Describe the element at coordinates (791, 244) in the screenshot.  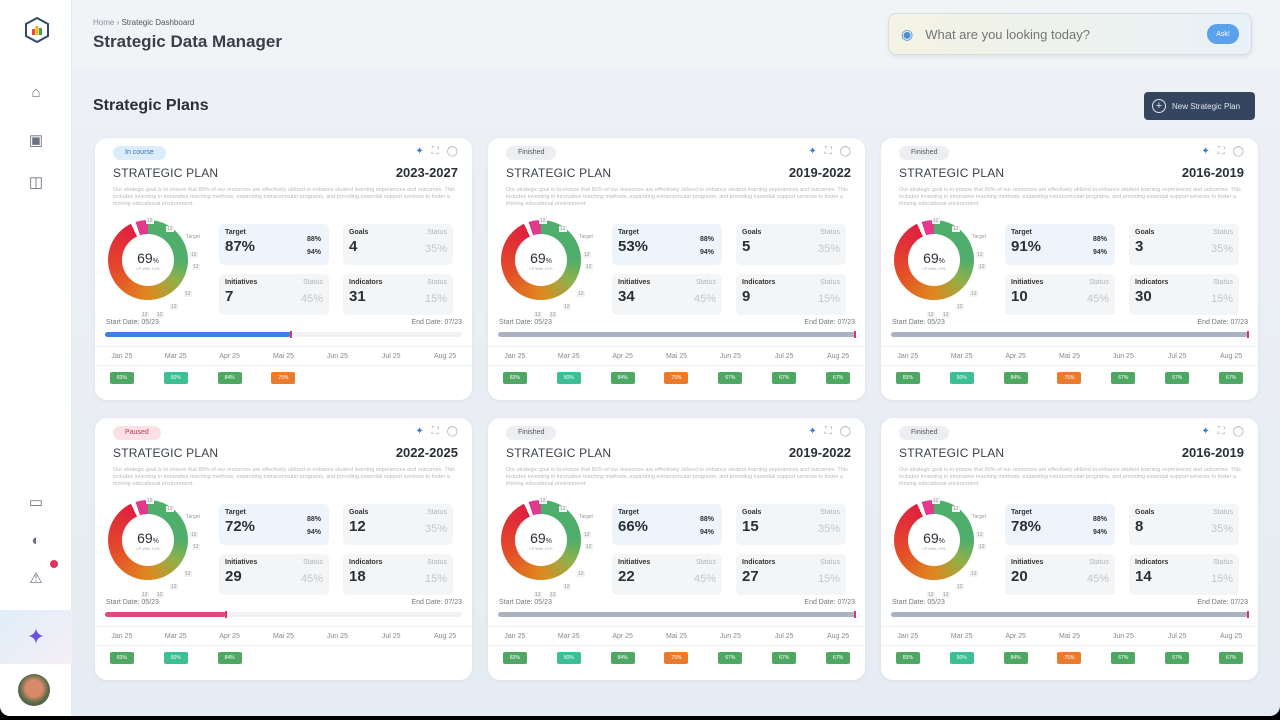
I see `goals-box: Goals 5 Status 35%` at that location.